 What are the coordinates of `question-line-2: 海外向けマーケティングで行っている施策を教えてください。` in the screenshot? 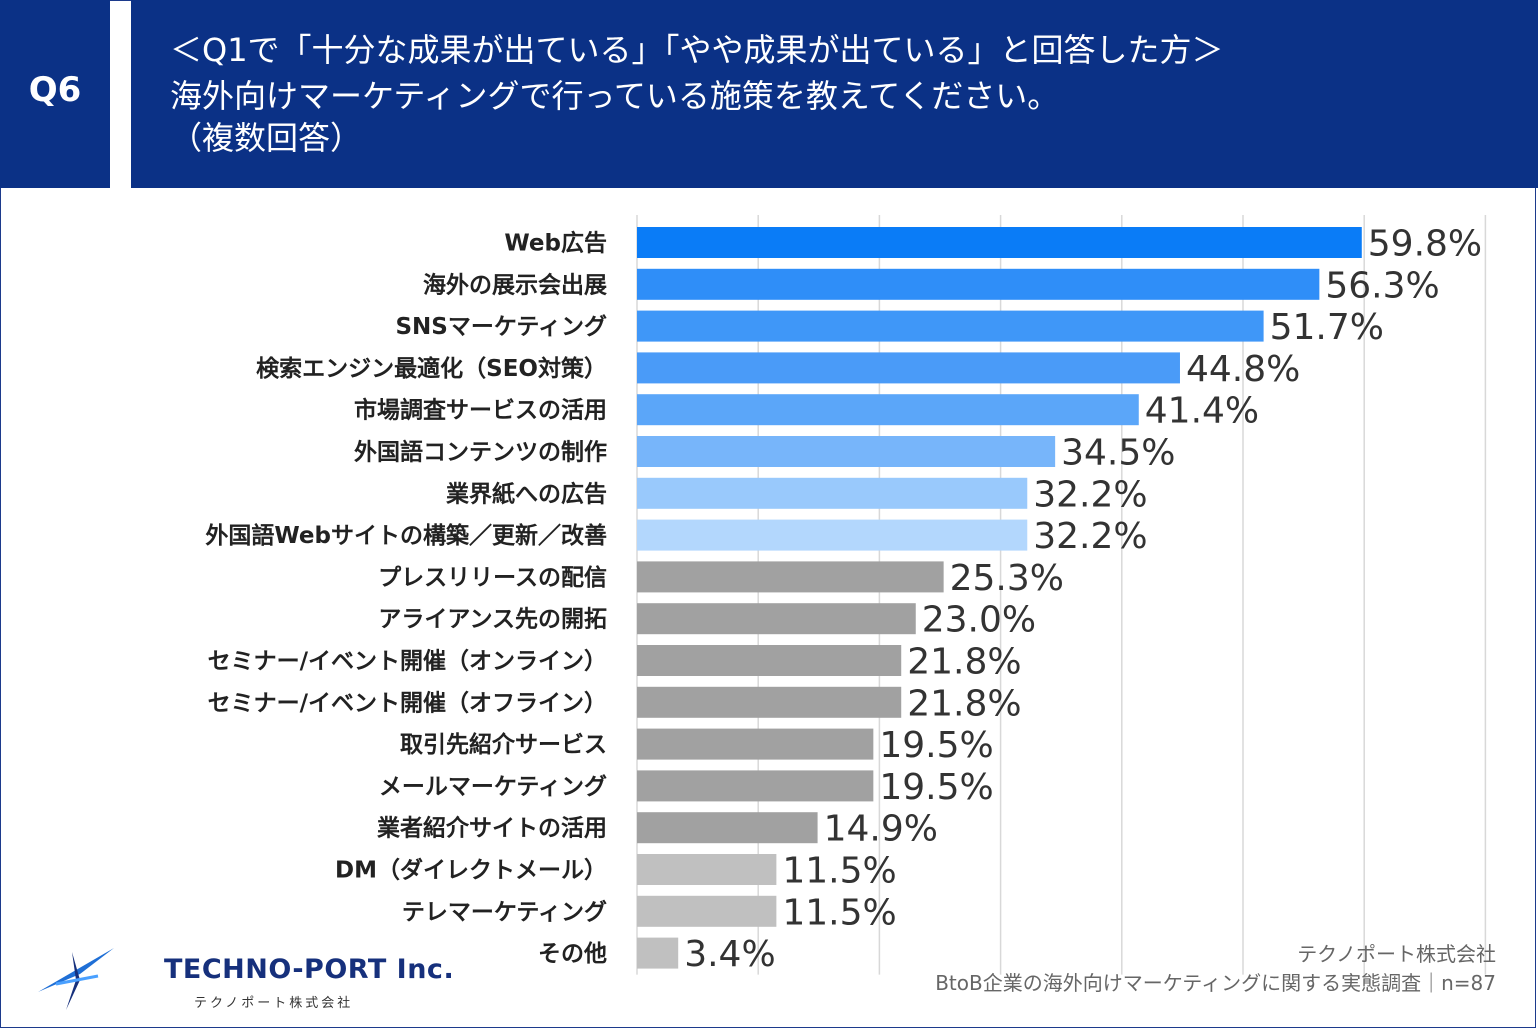 It's located at (615, 96).